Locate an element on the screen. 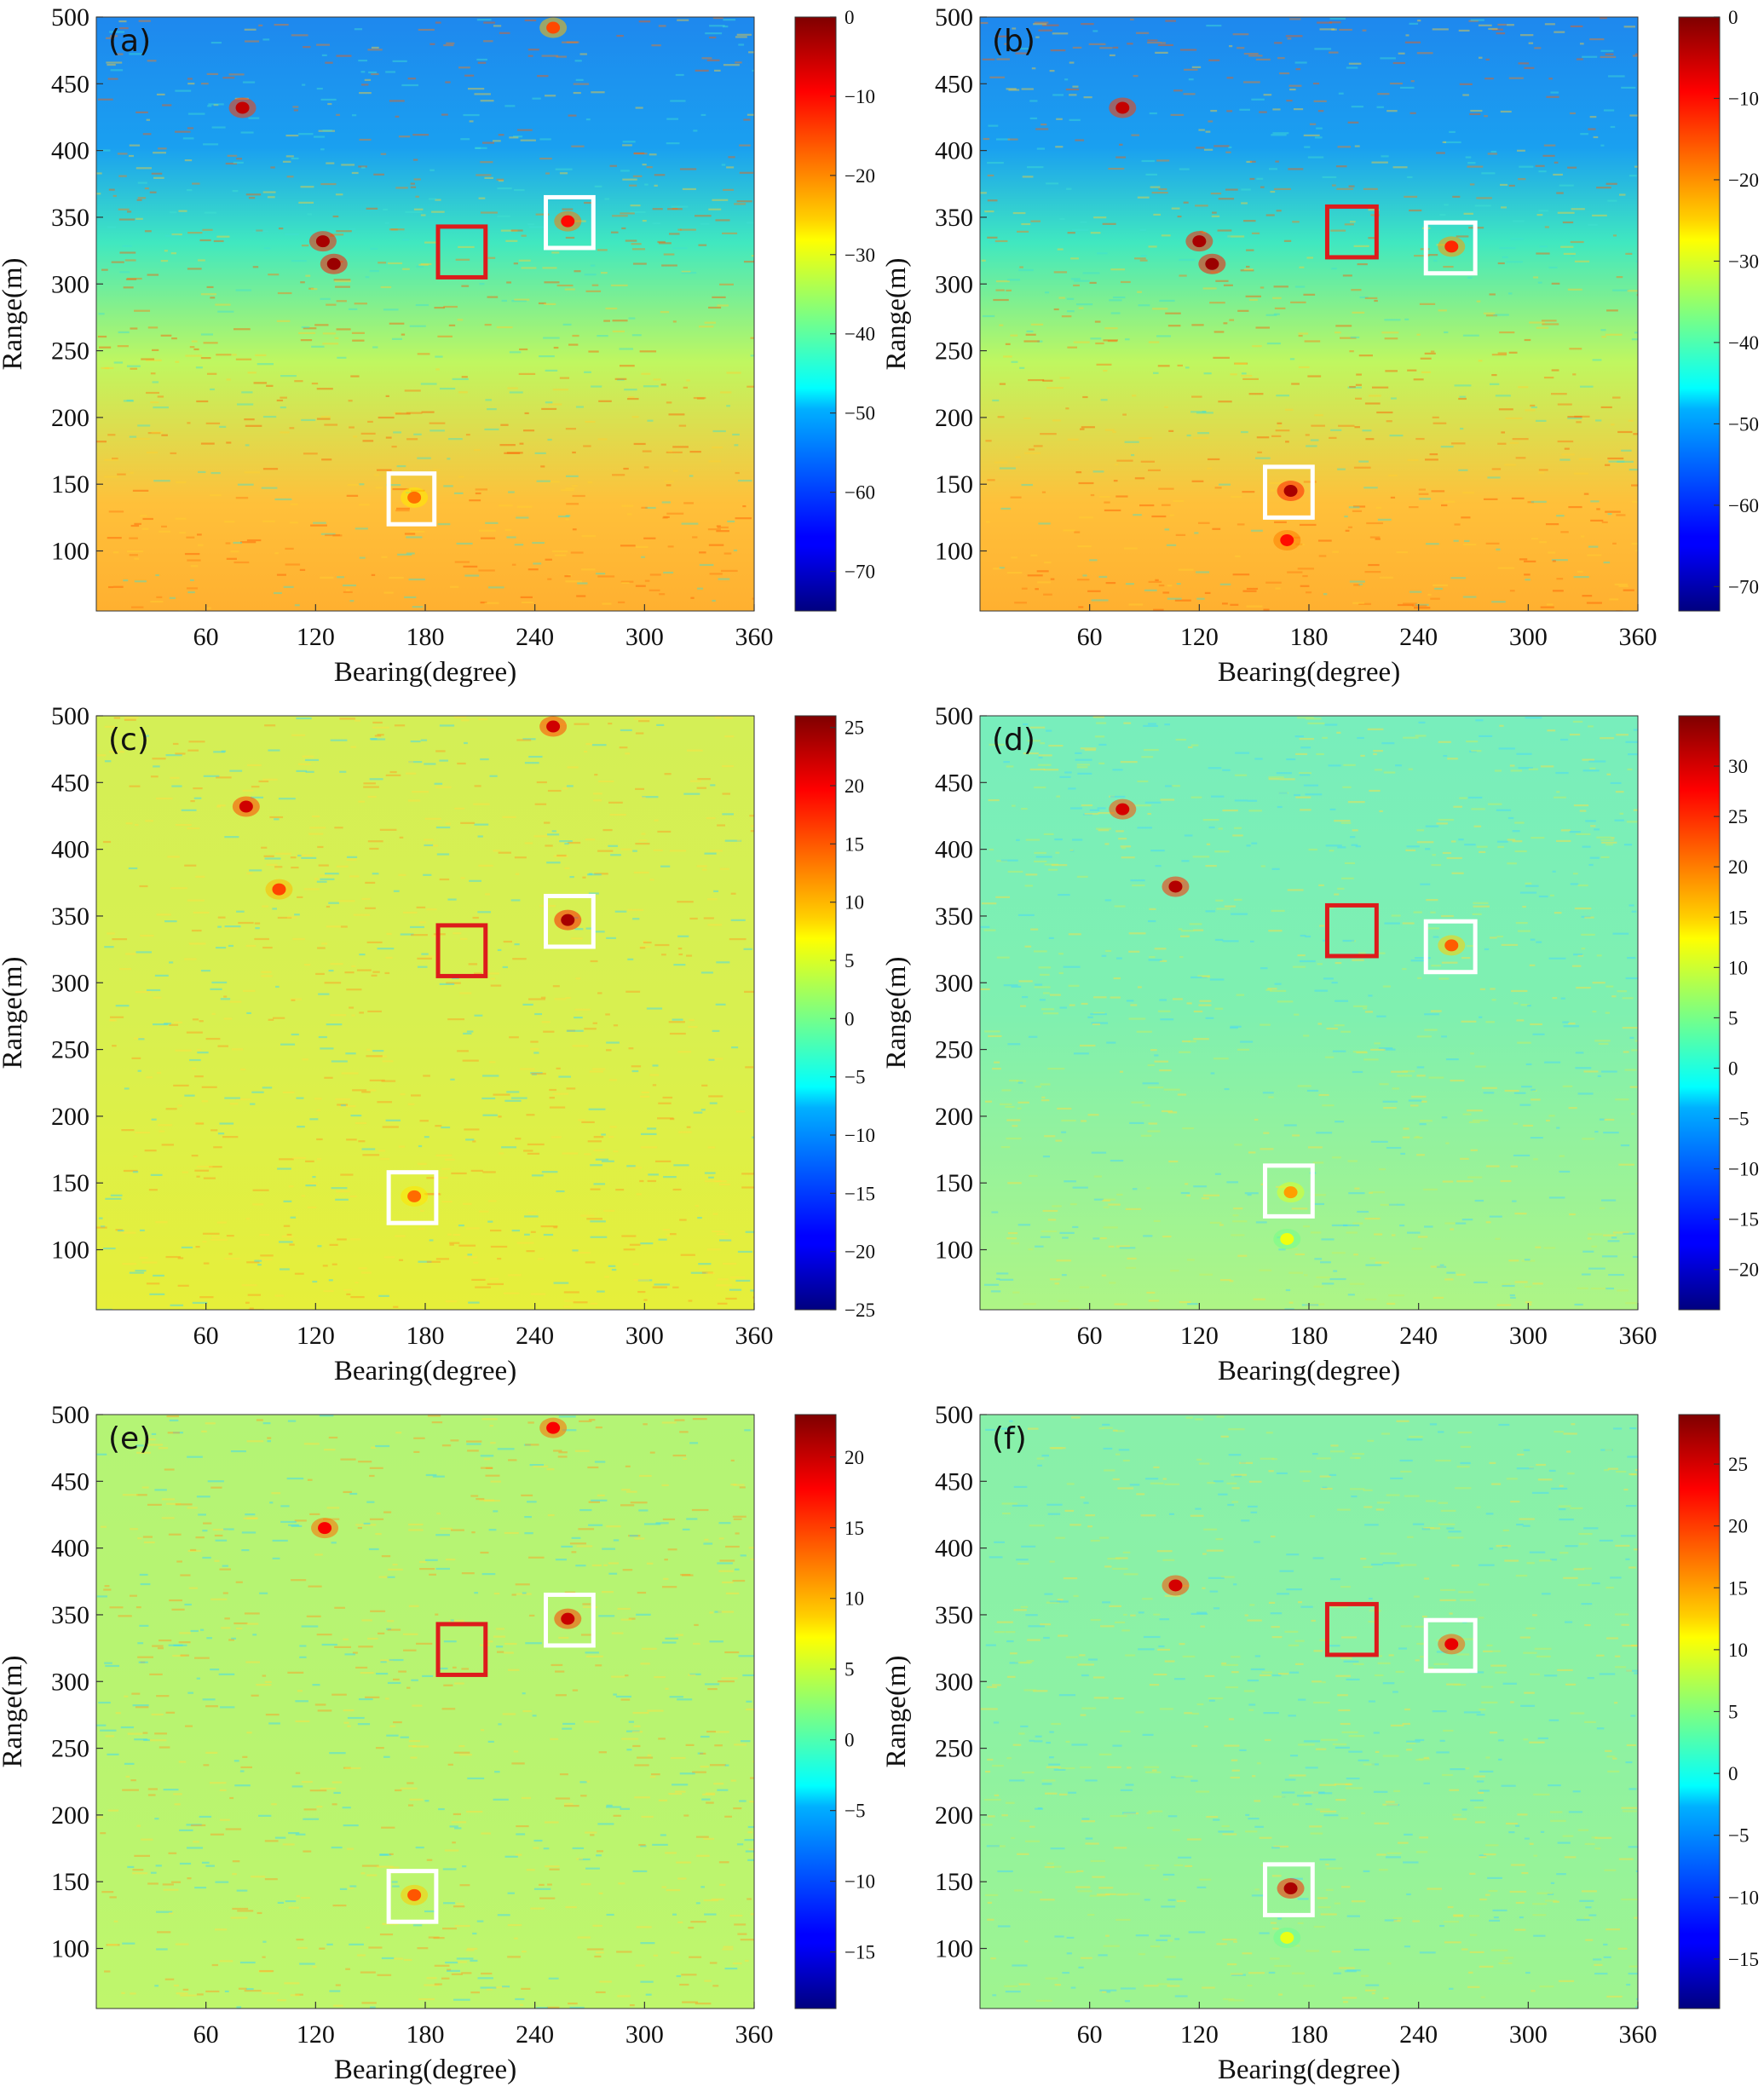 This screenshot has width=1764, height=2098. y-tick-label: 100 is located at coordinates (954, 552).